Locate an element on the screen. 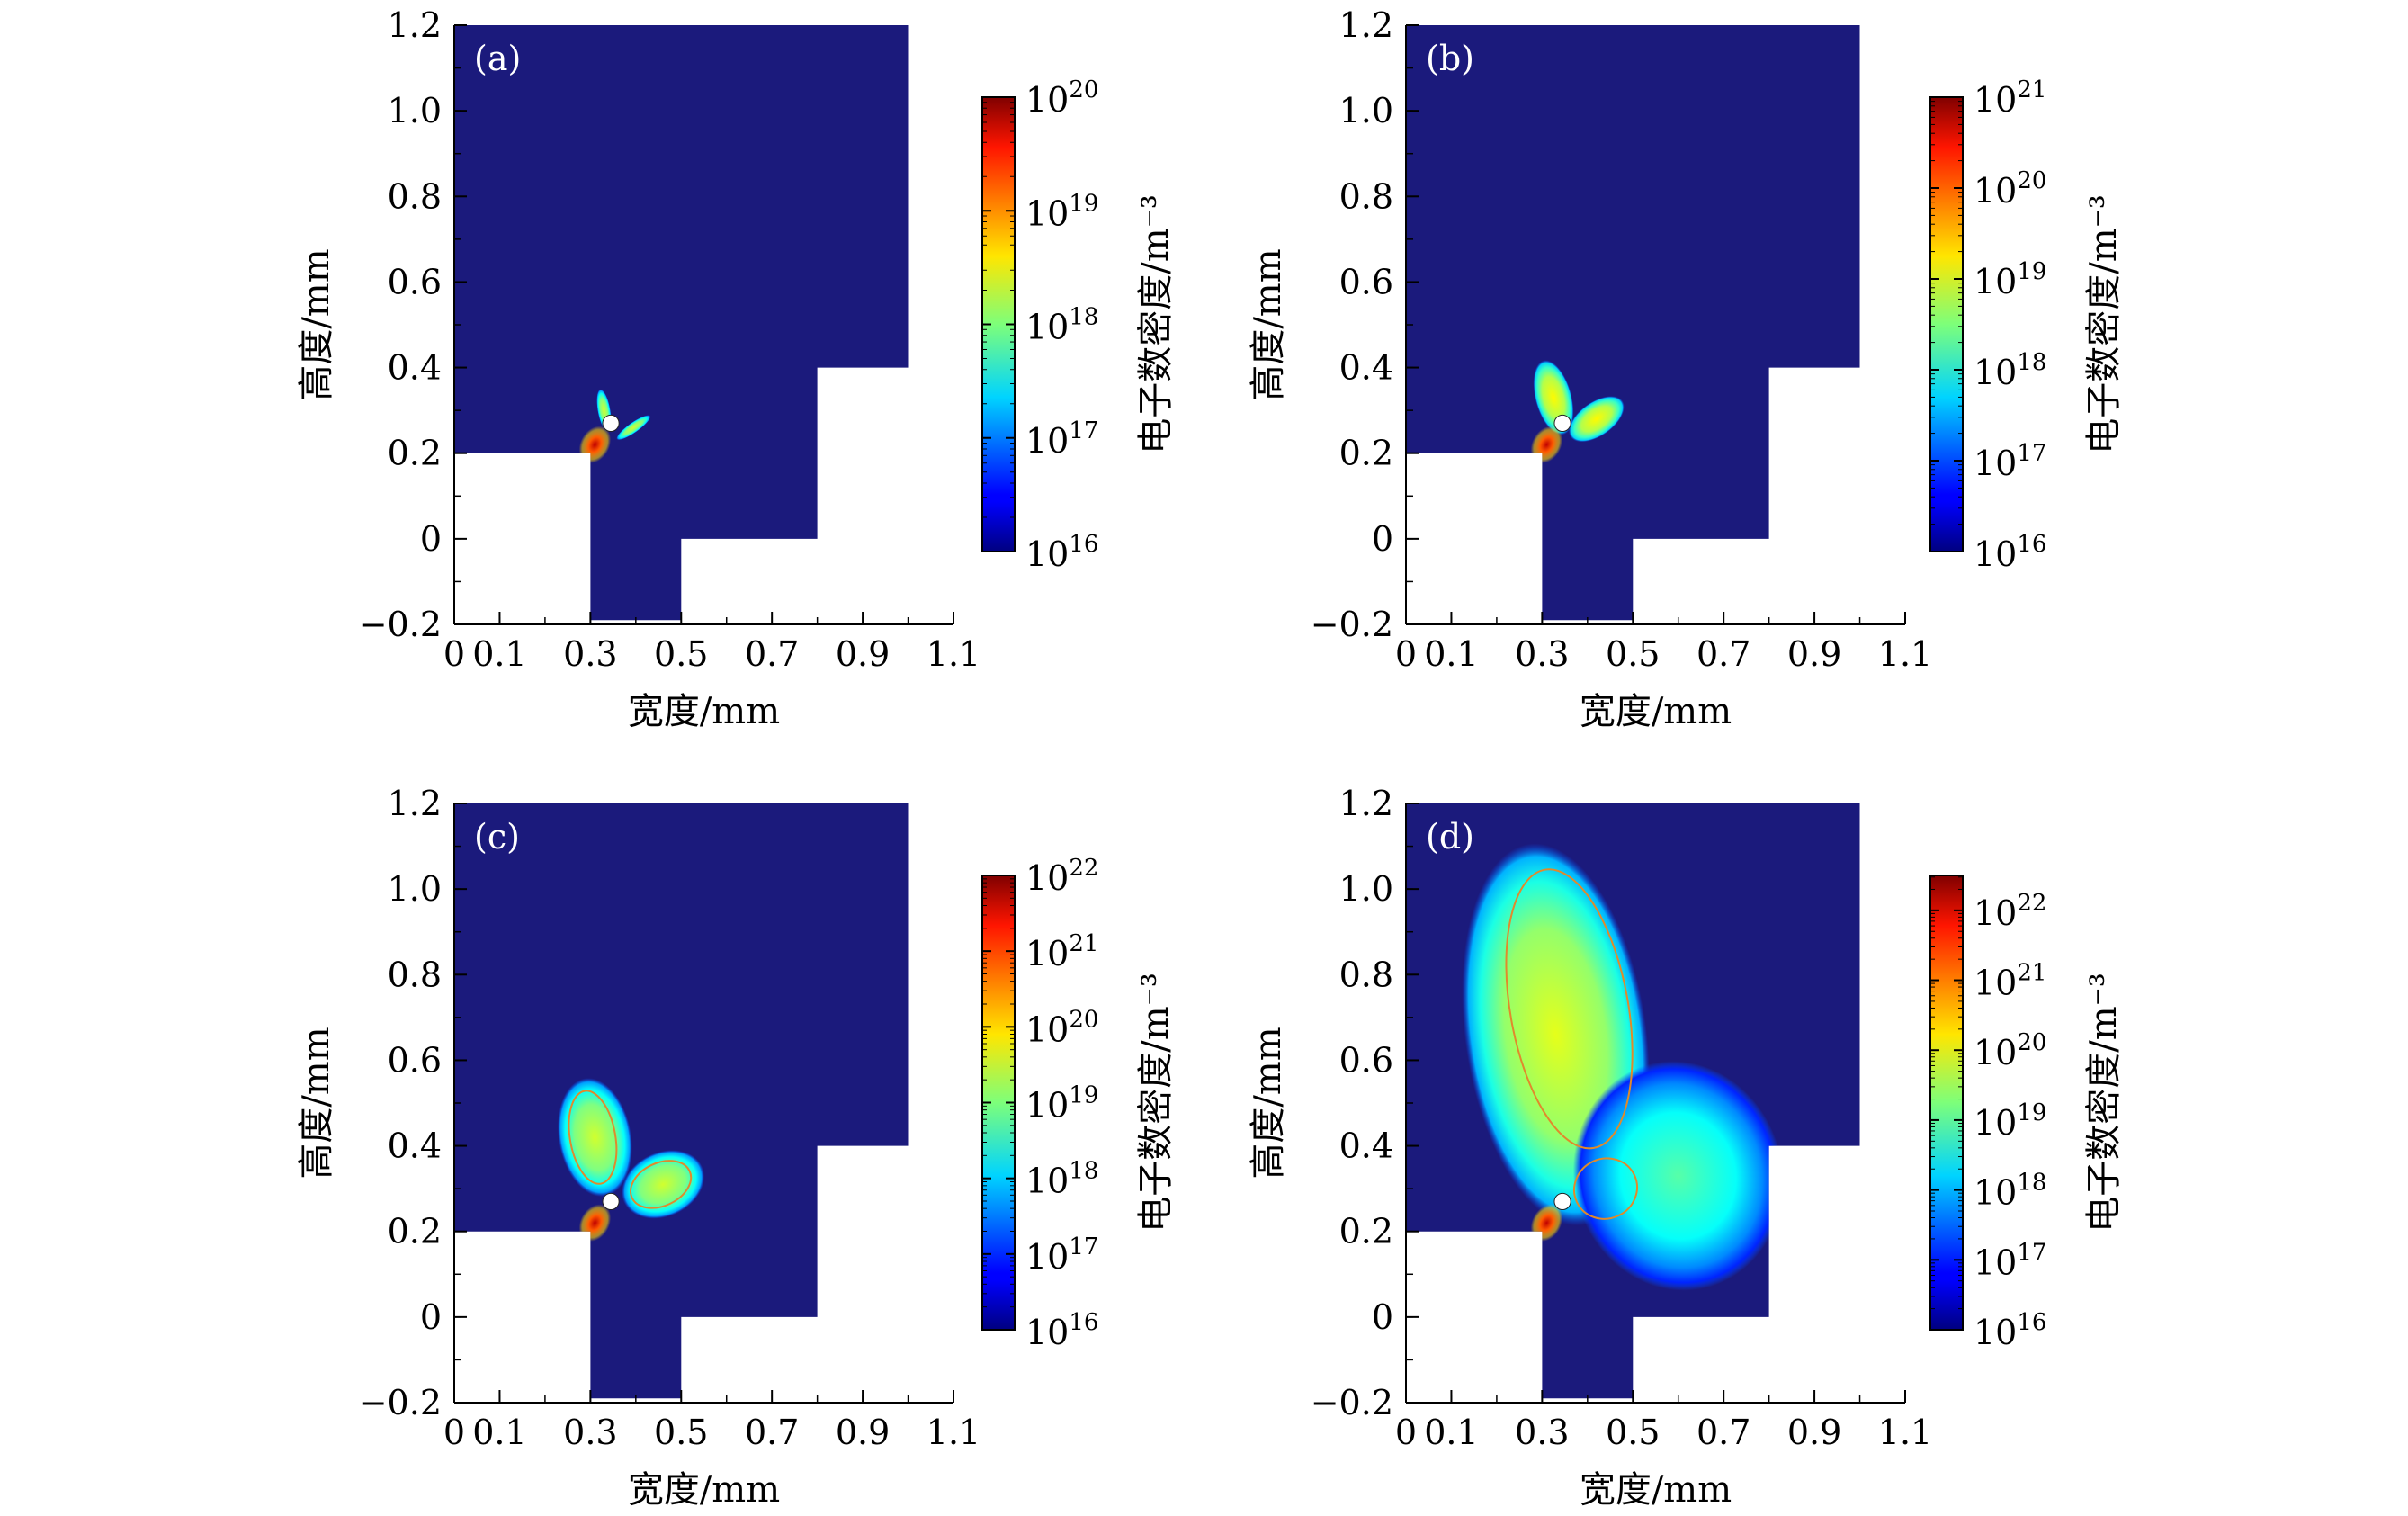 The image size is (2408, 1516). colorbar: 1016 1017 1018 1019 1020 is located at coordinates (1039, 325).